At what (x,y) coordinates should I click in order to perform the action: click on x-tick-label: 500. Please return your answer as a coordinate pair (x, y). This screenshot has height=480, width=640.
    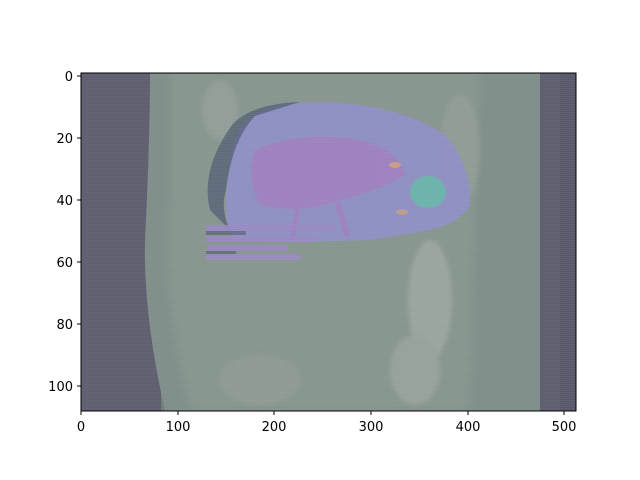
    Looking at the image, I should click on (564, 427).